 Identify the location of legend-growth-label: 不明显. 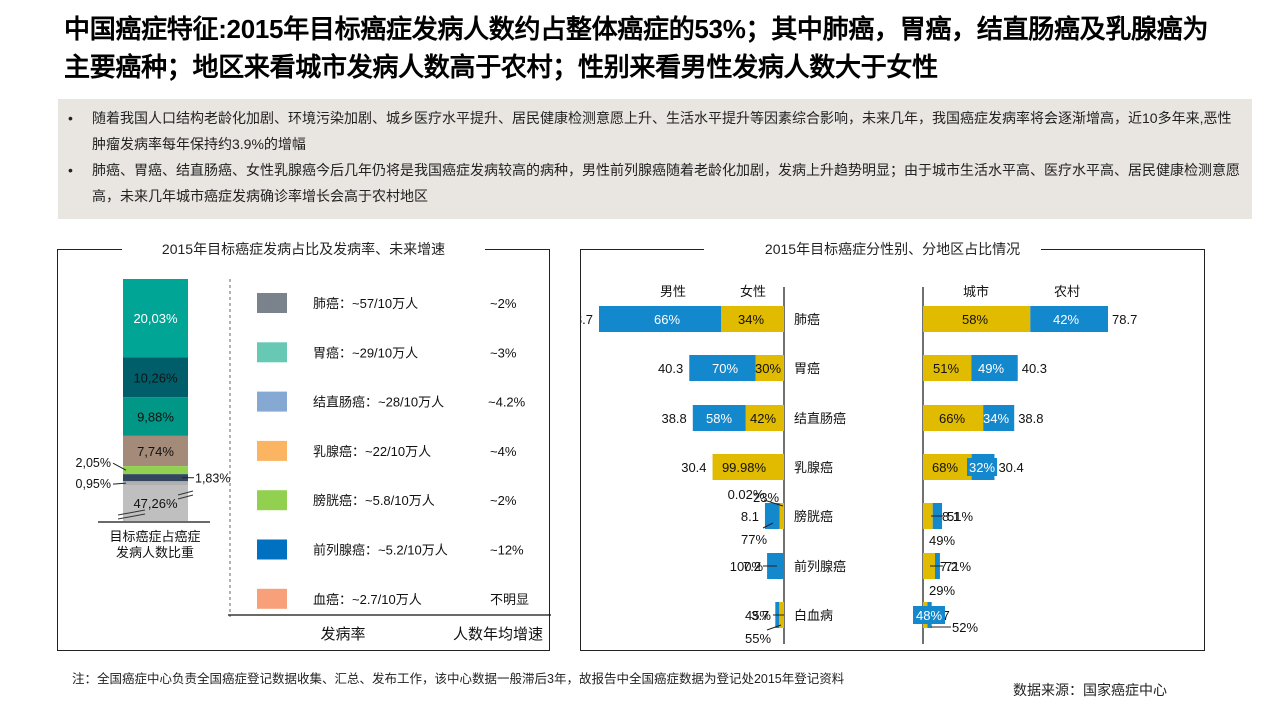
(509, 599).